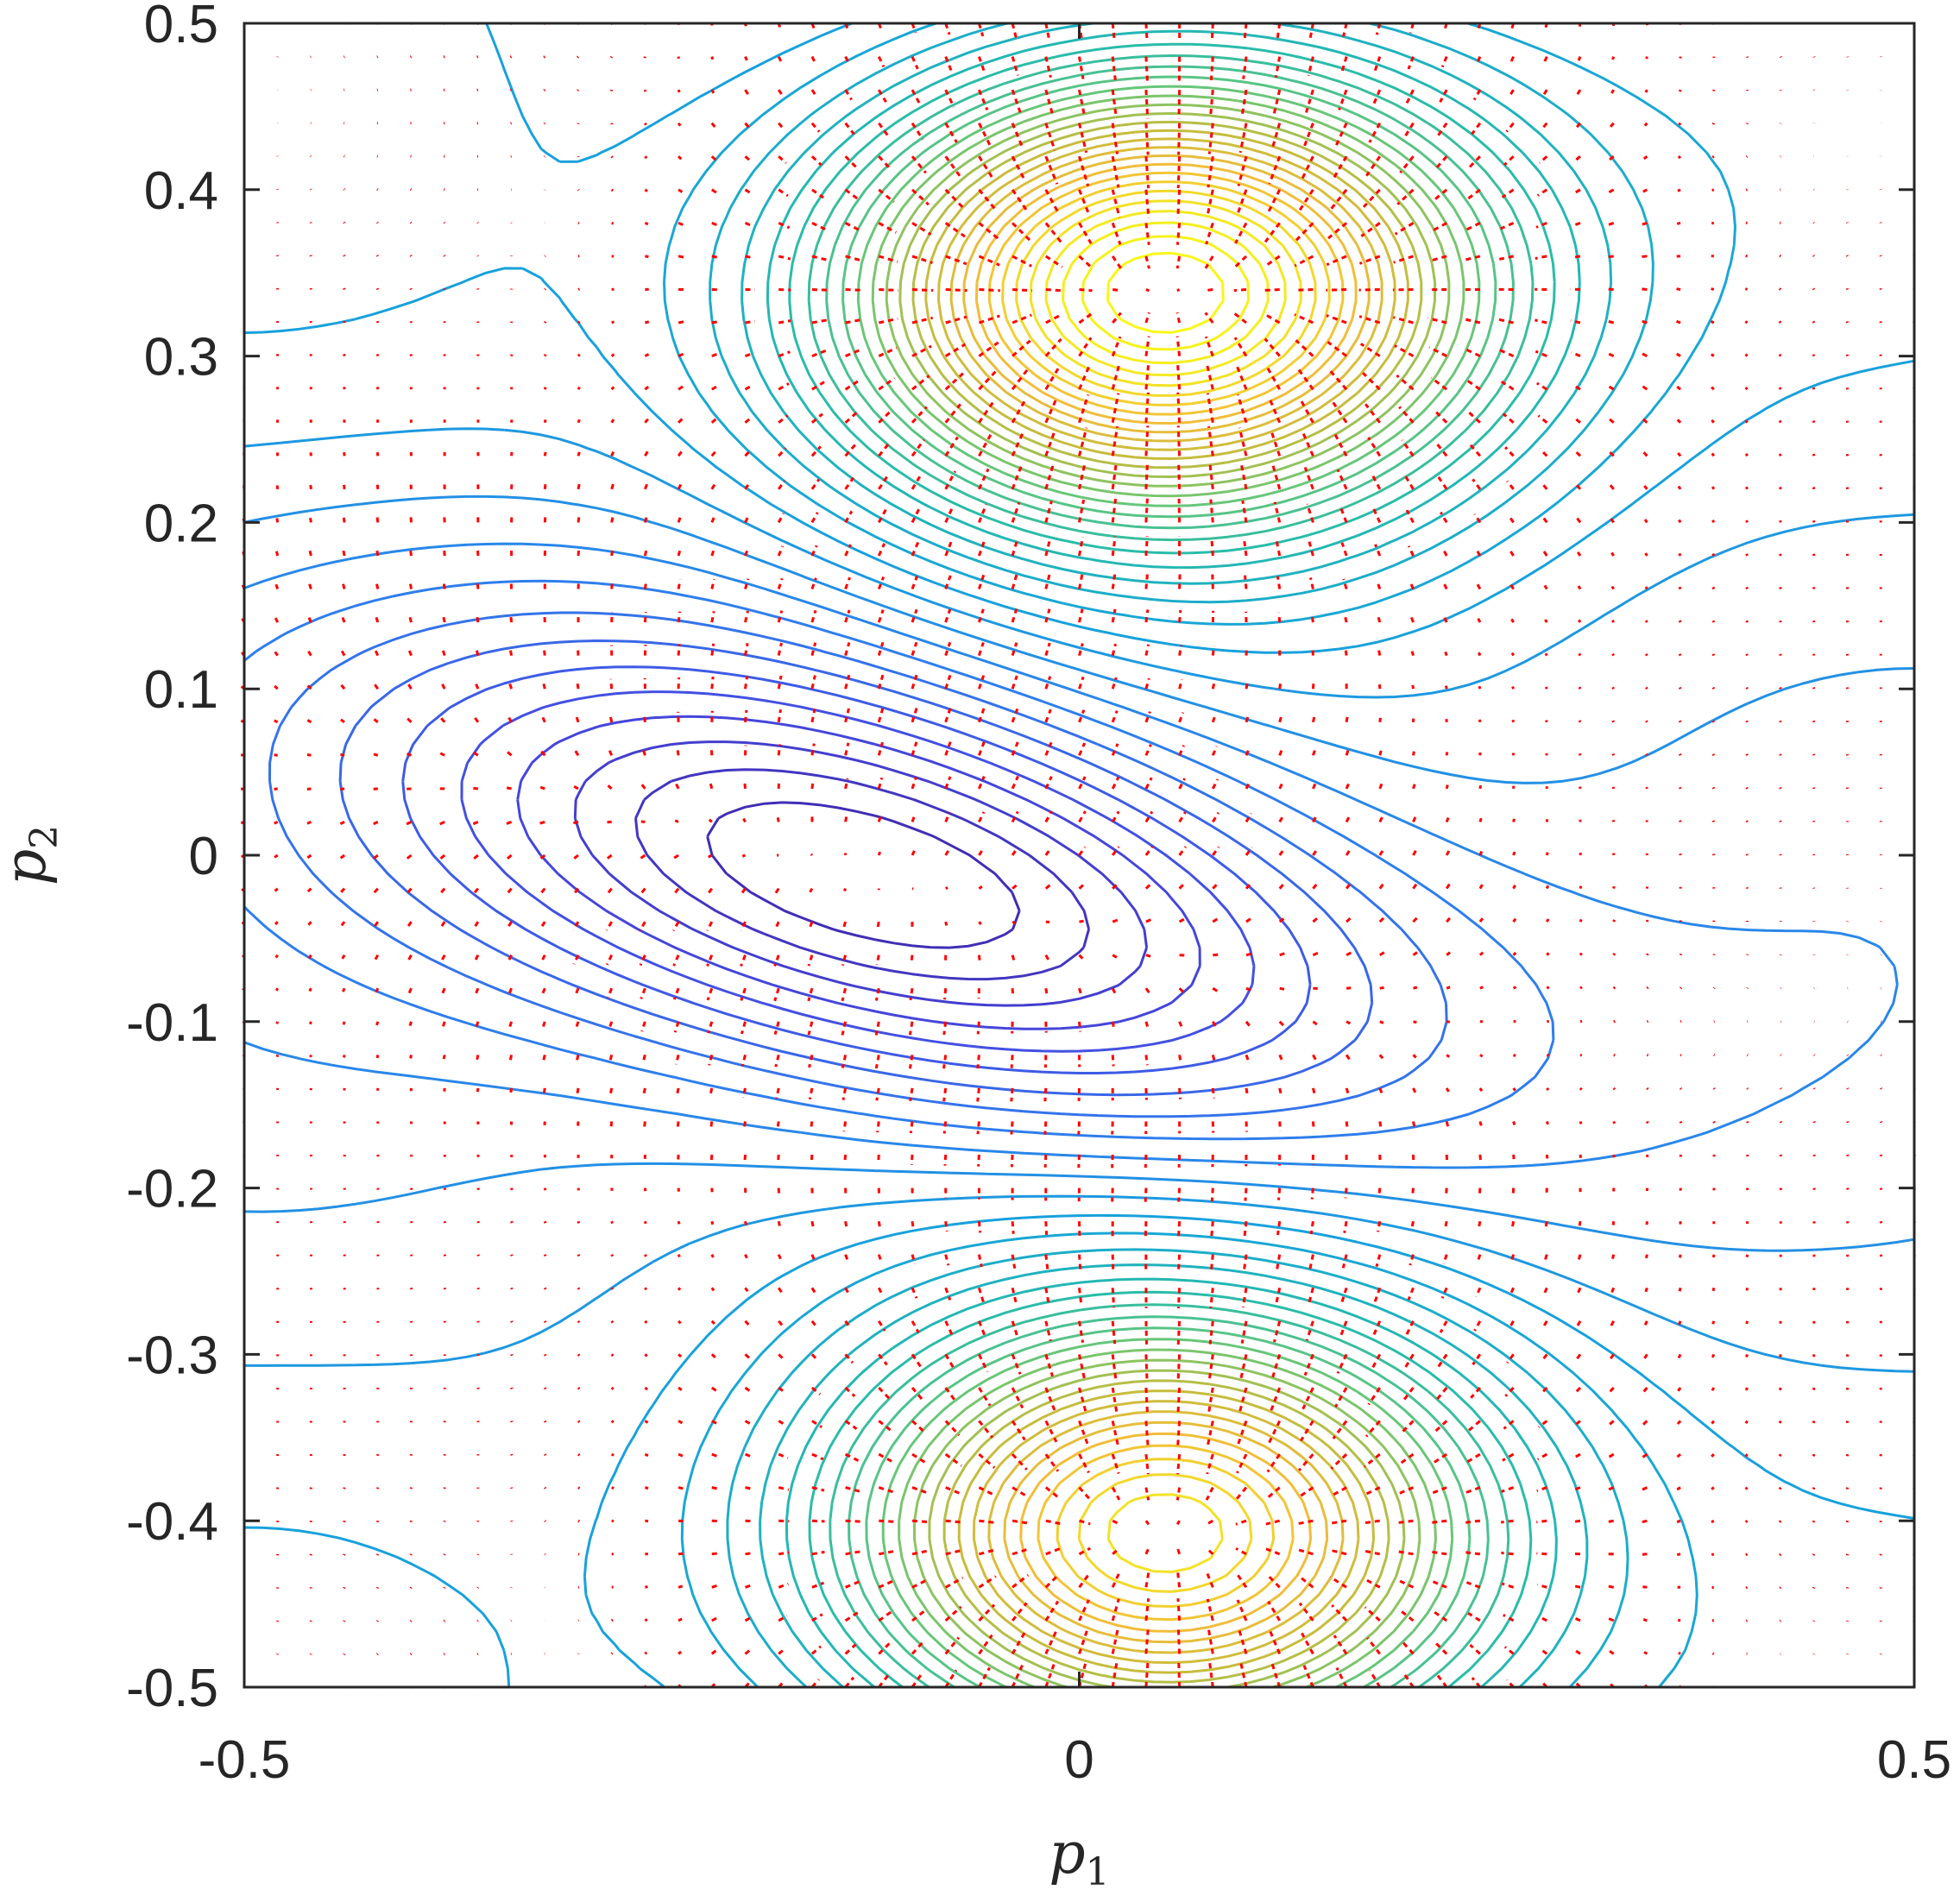 Image resolution: width=1960 pixels, height=1896 pixels. What do you see at coordinates (172, 1522) in the screenshot?
I see `y-tick-label: -0.4` at bounding box center [172, 1522].